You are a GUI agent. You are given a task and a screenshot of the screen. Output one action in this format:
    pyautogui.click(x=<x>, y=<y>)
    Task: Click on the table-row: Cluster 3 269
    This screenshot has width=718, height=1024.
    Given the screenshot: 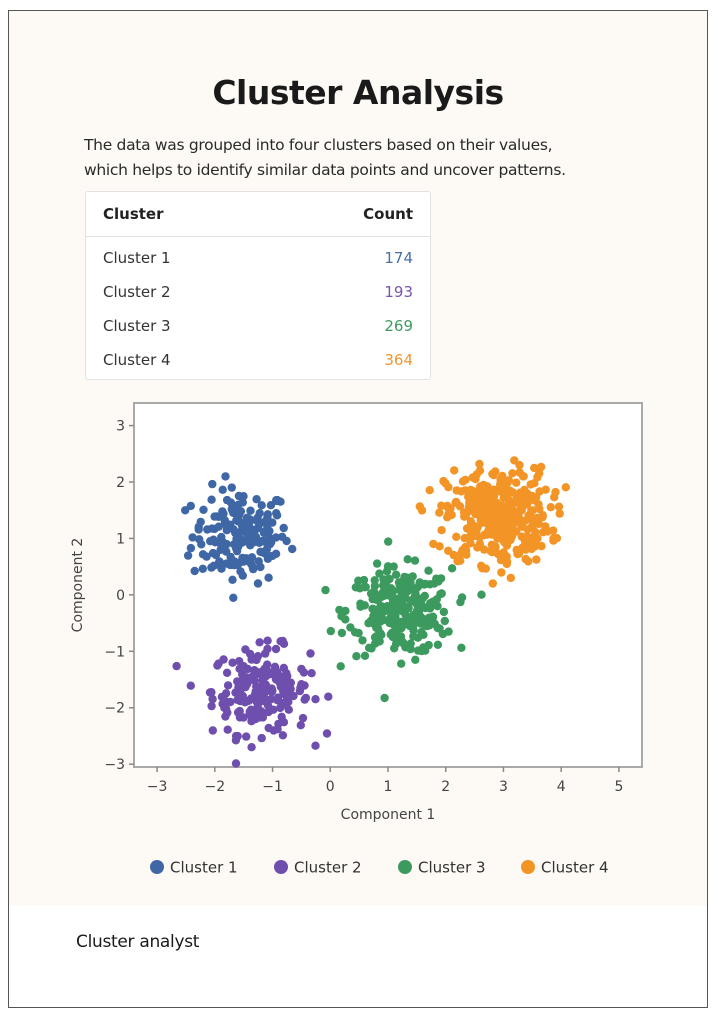 What is the action you would take?
    pyautogui.click(x=258, y=326)
    